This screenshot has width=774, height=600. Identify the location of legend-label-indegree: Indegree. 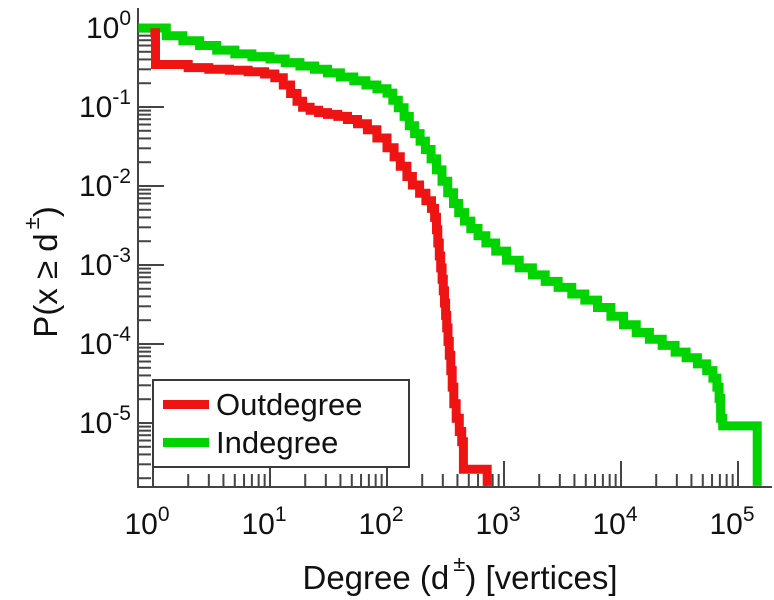
(277, 442).